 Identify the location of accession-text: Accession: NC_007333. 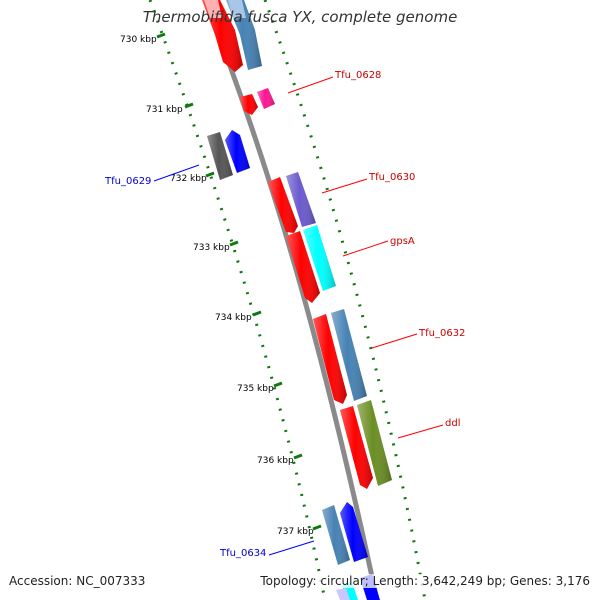
(77, 581).